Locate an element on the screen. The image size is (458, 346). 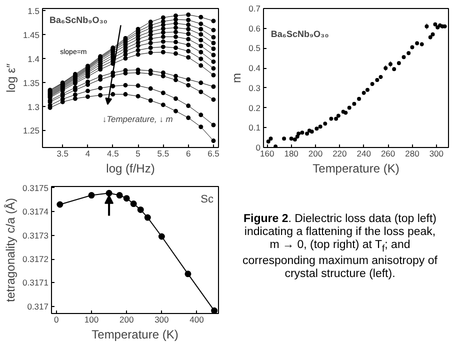
x-tick-label: 180 is located at coordinates (291, 153).